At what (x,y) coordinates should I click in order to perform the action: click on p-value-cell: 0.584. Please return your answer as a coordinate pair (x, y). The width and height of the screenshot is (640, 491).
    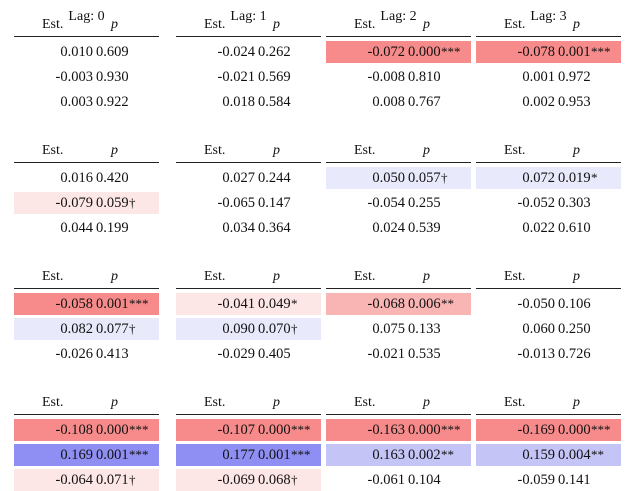
    Looking at the image, I should click on (274, 102).